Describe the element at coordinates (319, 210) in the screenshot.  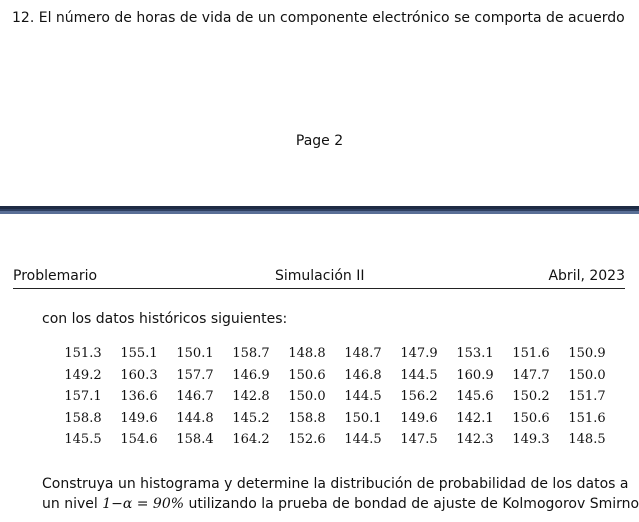
I see `page-break-divider` at that location.